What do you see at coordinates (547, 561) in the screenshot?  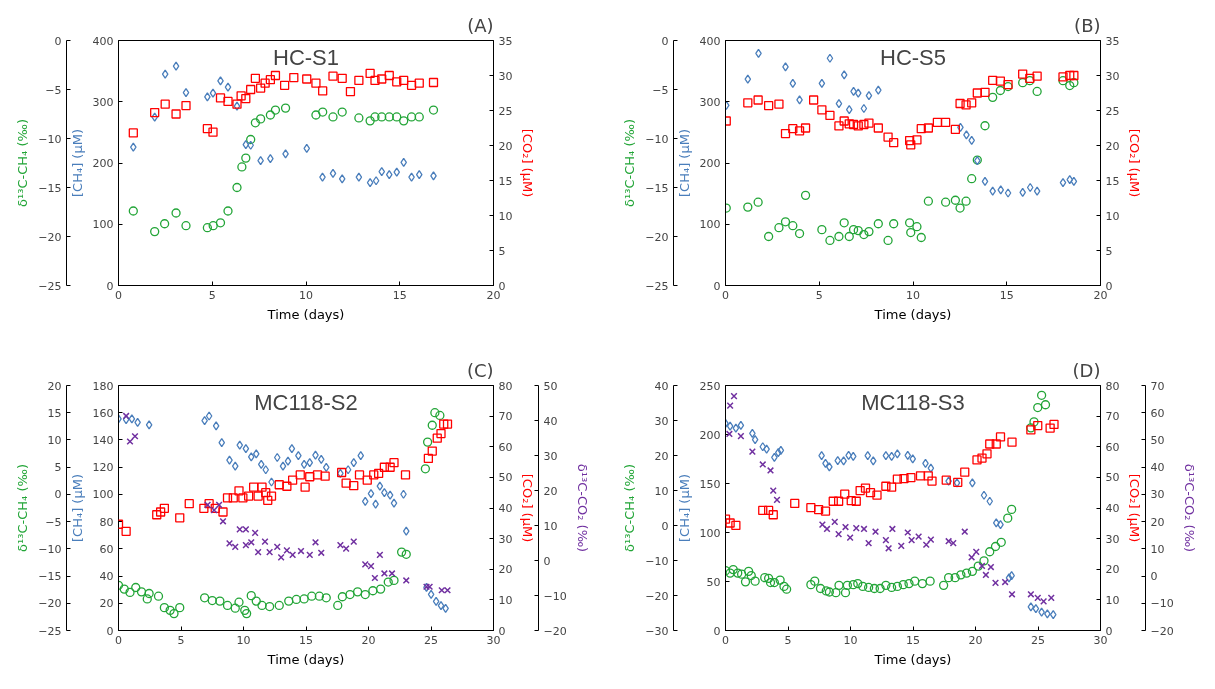 I see `y2-tick-label: 0` at bounding box center [547, 561].